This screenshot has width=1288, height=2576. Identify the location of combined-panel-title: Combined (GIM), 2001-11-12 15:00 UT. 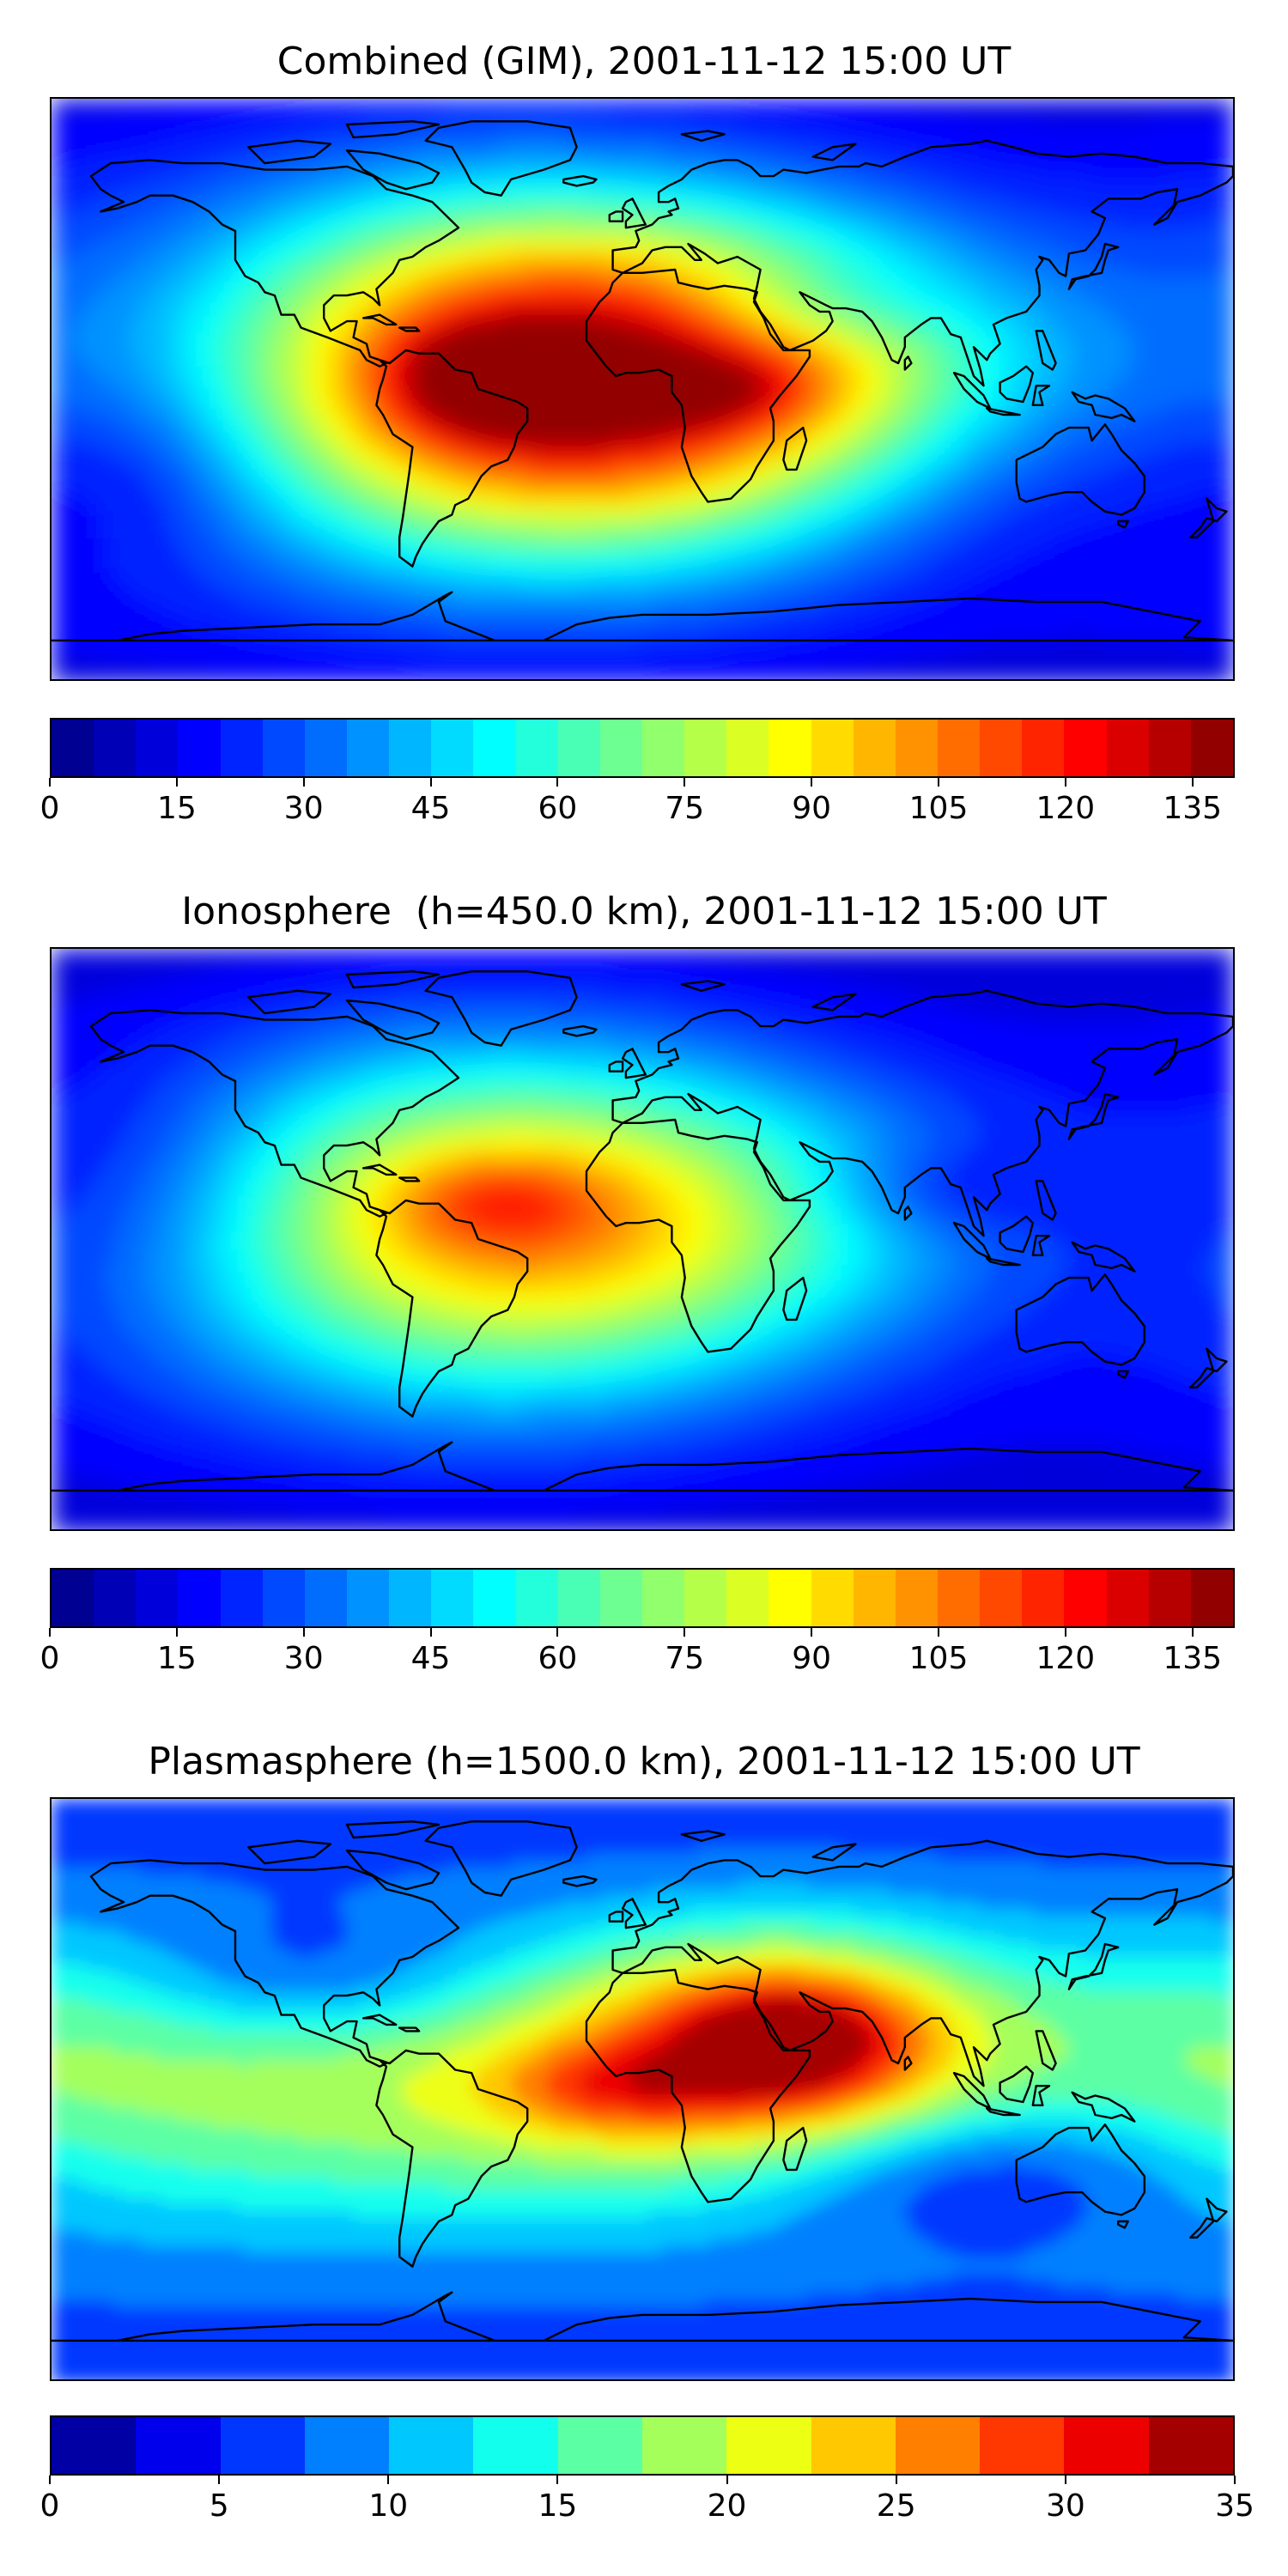
(644, 62).